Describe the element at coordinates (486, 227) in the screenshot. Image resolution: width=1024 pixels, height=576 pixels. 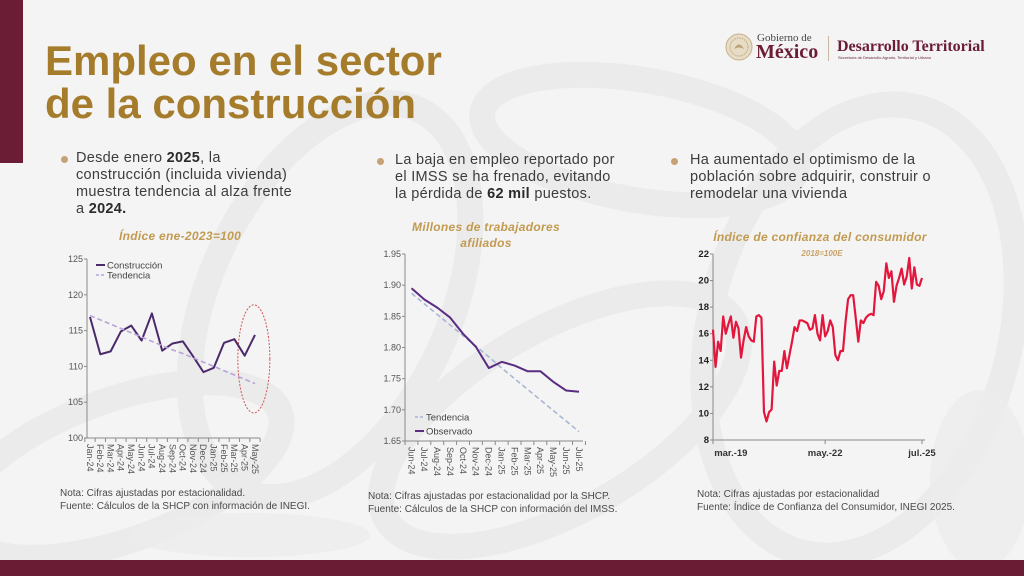
I see `chart-2-title-line-1: Millones de trabajadores` at that location.